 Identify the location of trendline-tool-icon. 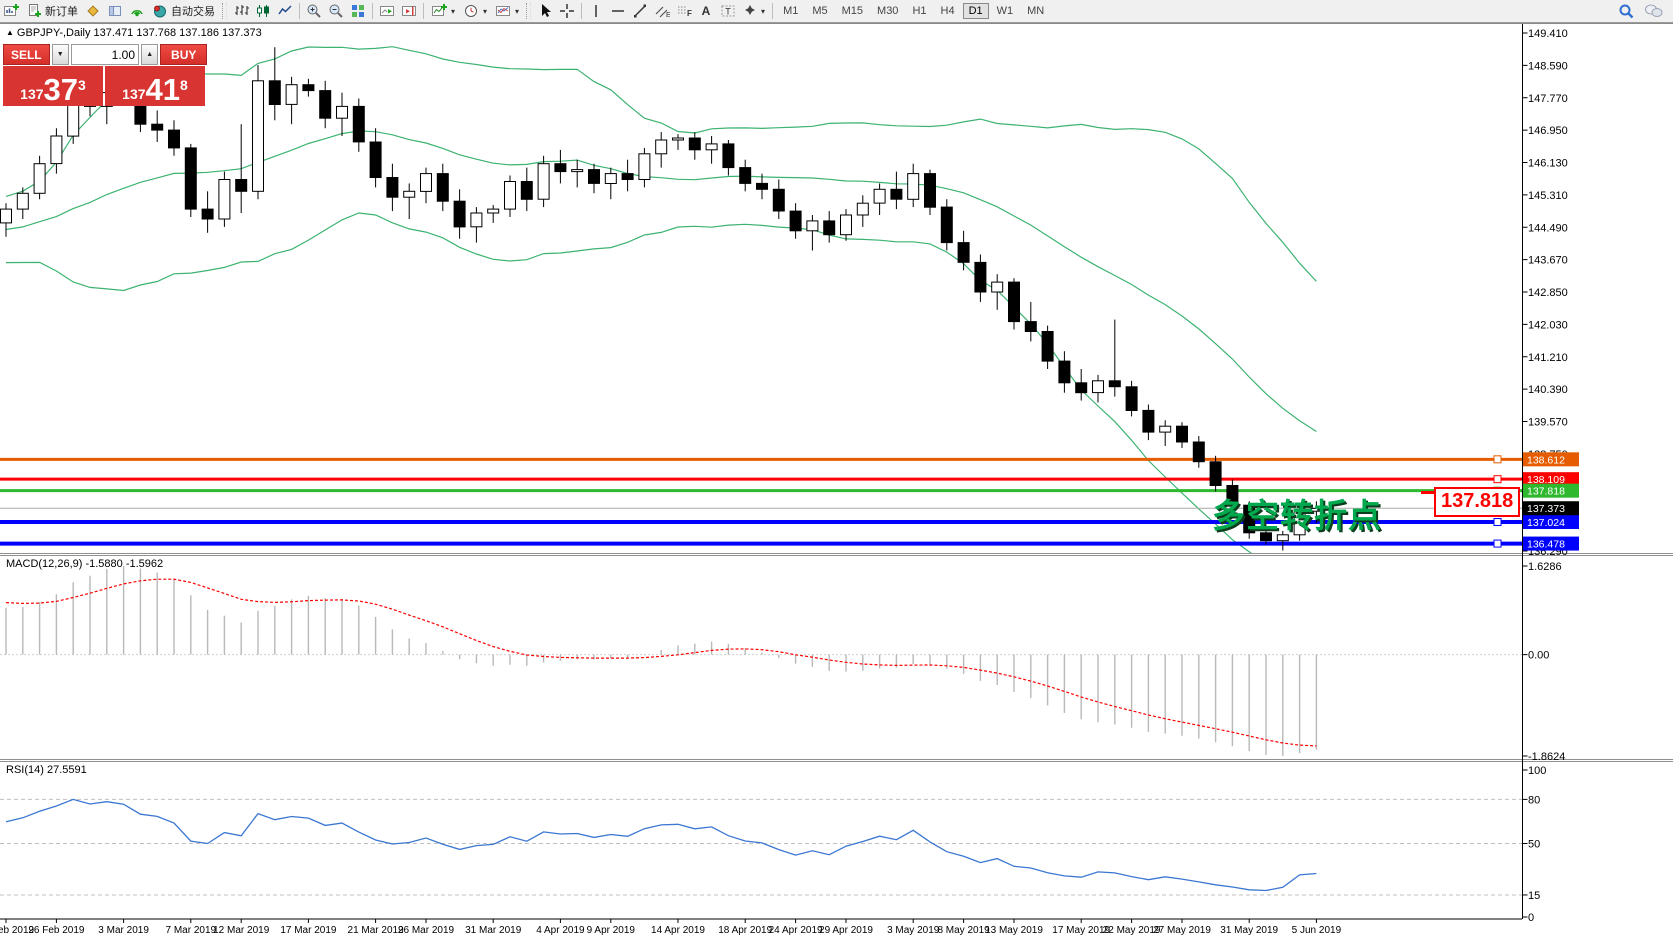
(640, 11).